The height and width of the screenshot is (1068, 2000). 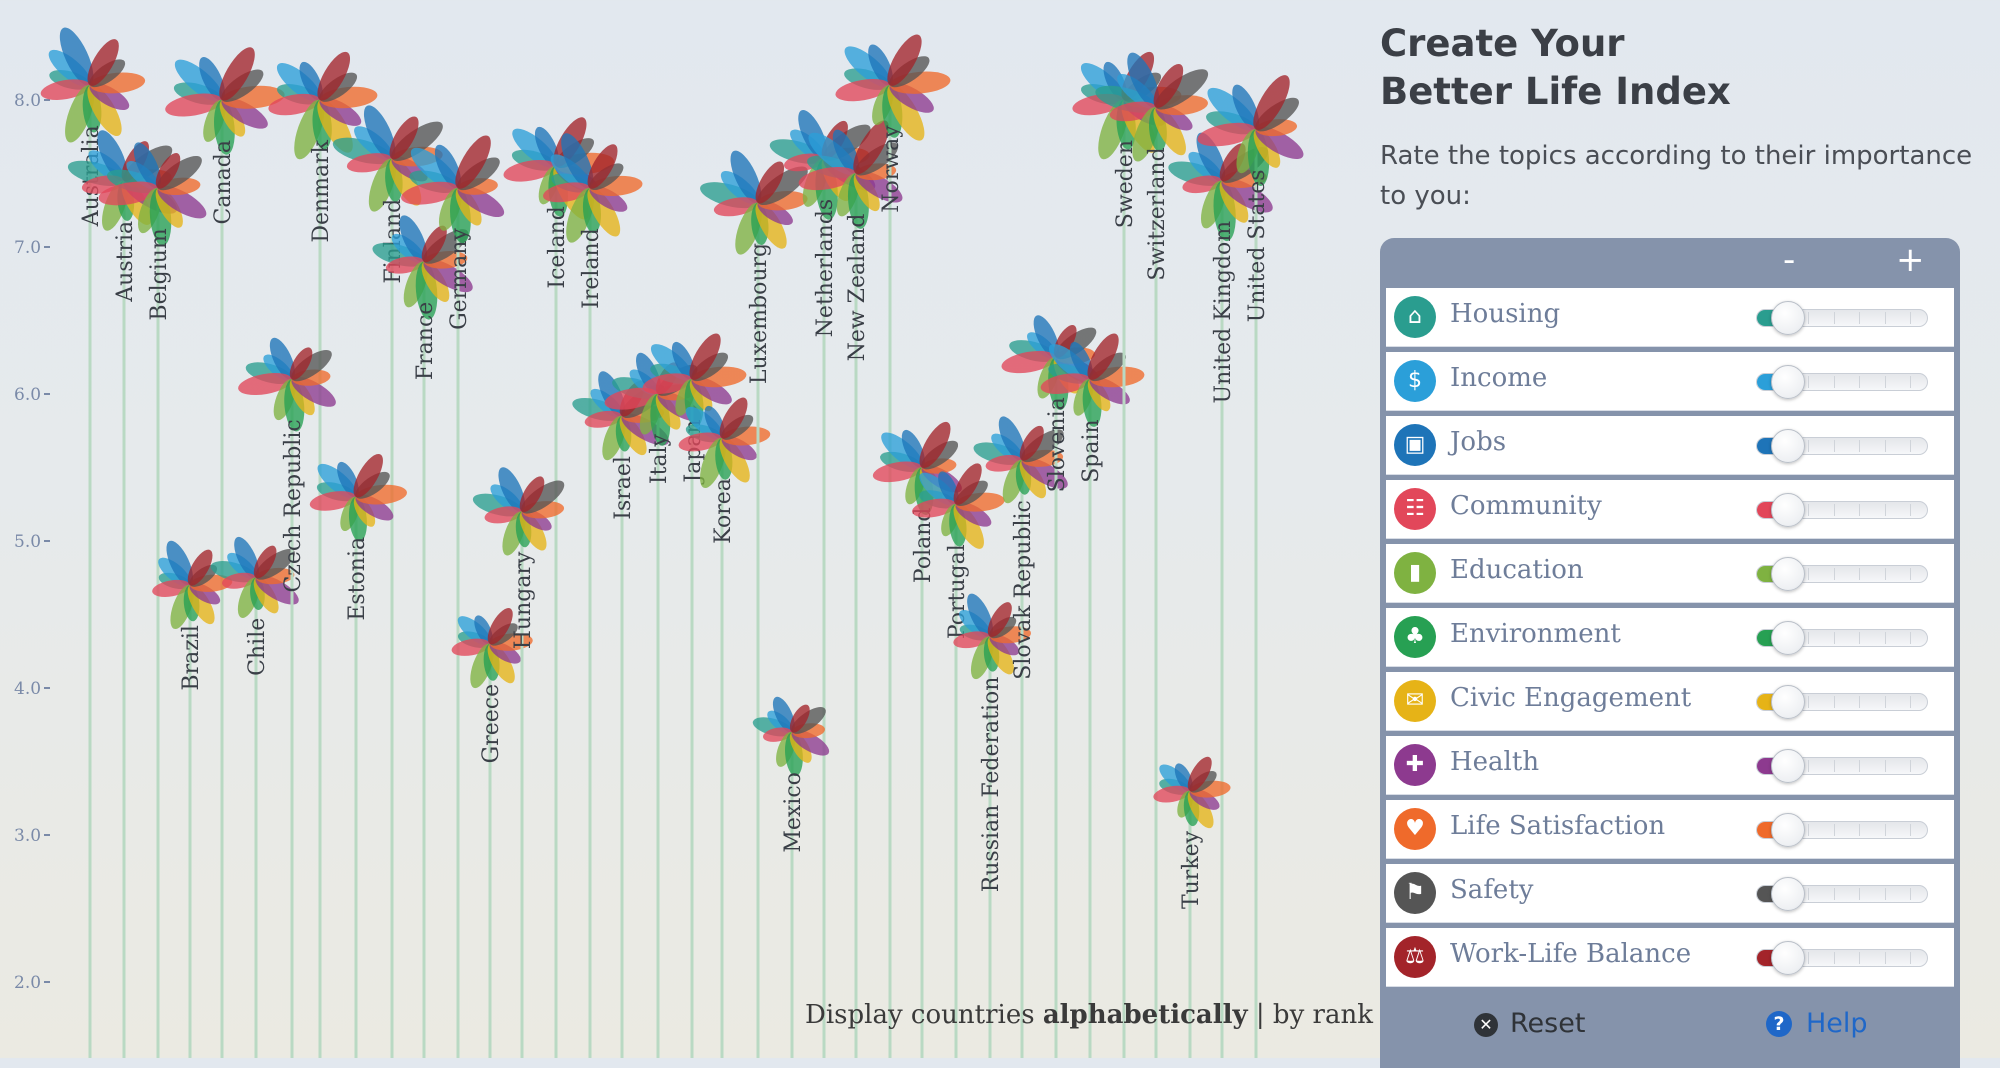 I want to click on tree-icon: ♣, so click(x=1415, y=637).